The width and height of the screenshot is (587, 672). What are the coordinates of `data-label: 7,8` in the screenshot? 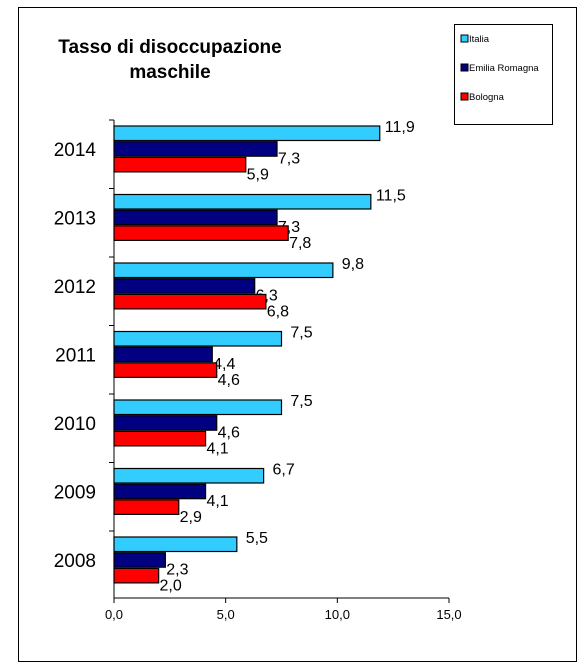 It's located at (300, 243).